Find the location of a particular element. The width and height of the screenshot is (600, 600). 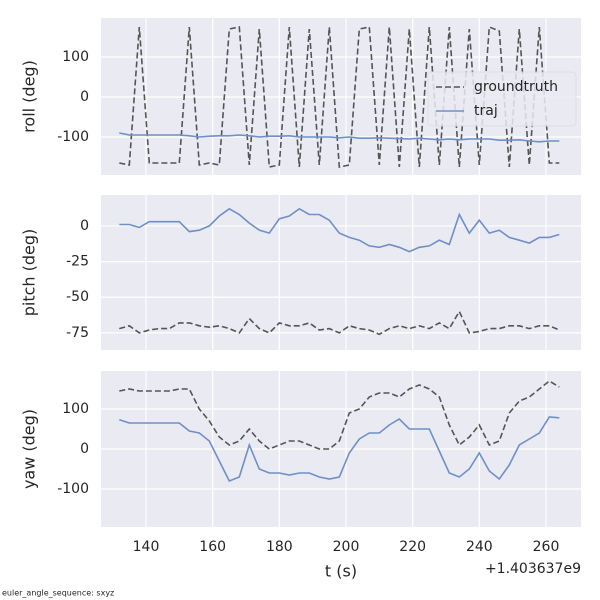

x-tick-label: 220 is located at coordinates (412, 547).